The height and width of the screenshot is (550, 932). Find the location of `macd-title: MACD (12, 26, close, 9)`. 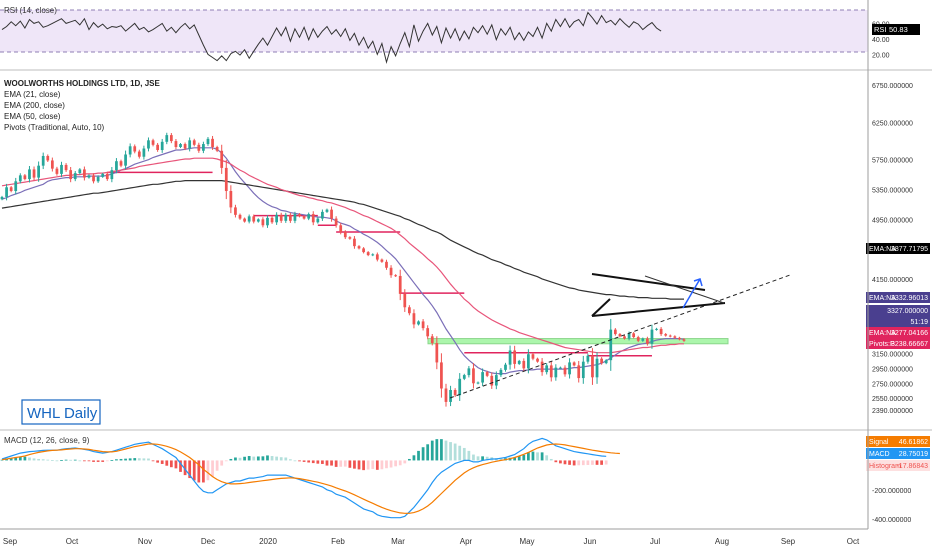

macd-title: MACD (12, 26, close, 9) is located at coordinates (47, 440).